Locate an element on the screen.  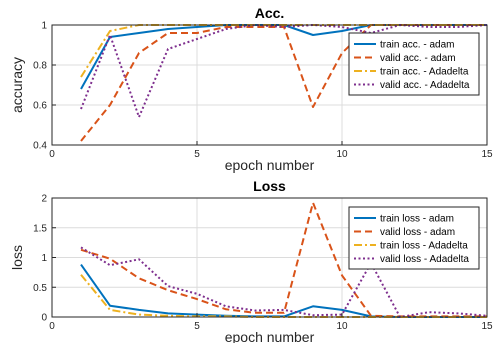
legend-label-2: valid acc. - adam is located at coordinates (418, 58).